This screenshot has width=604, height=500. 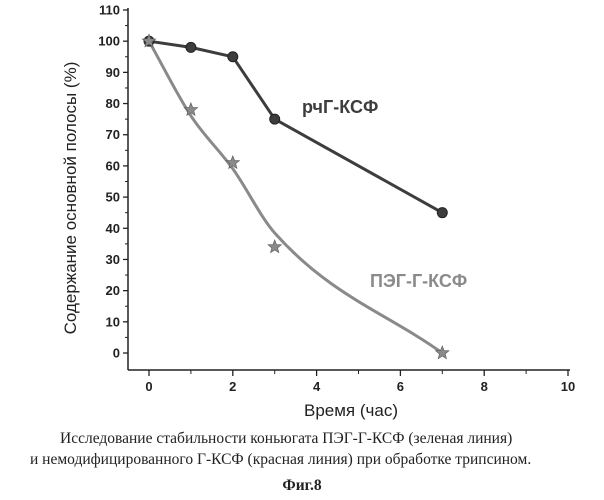 I want to click on y-axis-title: Содержание основной полосы (%), so click(x=70, y=198).